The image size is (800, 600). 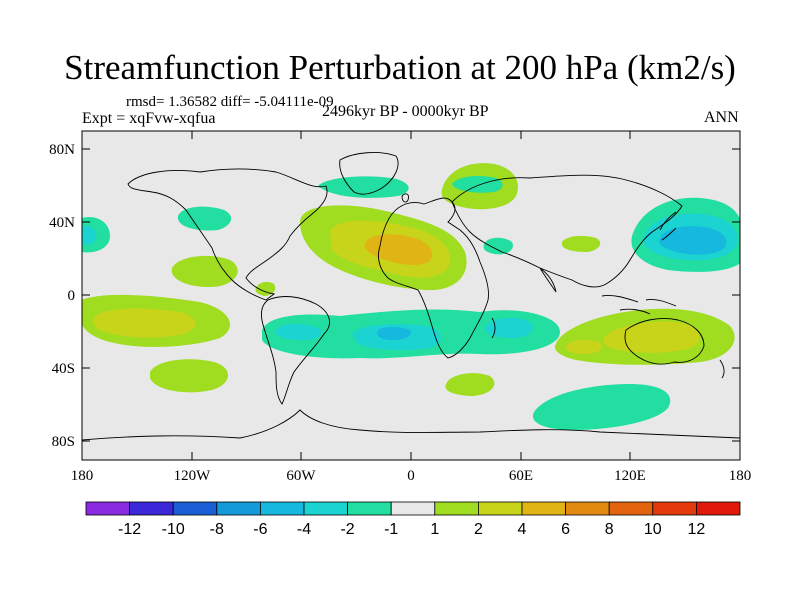 I want to click on coast-madagascar, so click(x=493, y=328).